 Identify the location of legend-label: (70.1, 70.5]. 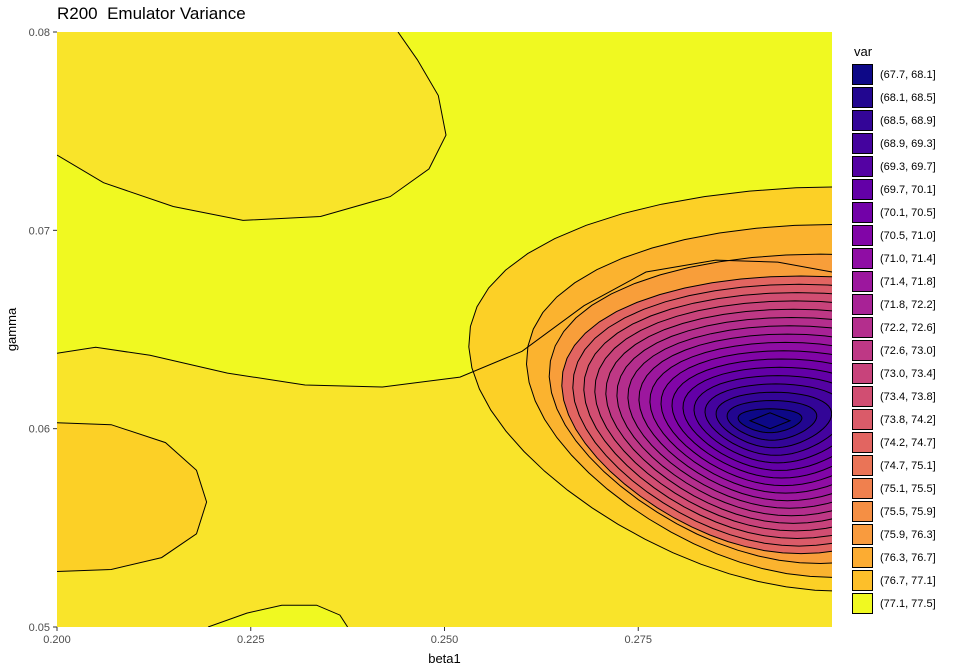
(908, 212).